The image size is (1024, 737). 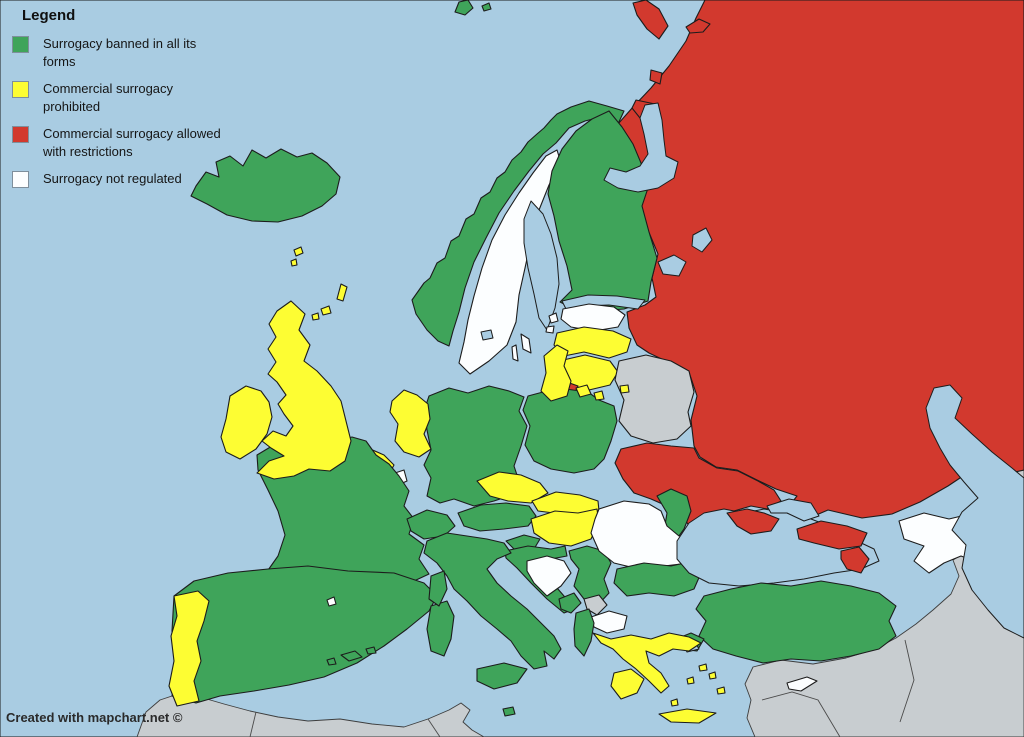 What do you see at coordinates (657, 578) in the screenshot?
I see `country-bulgaria` at bounding box center [657, 578].